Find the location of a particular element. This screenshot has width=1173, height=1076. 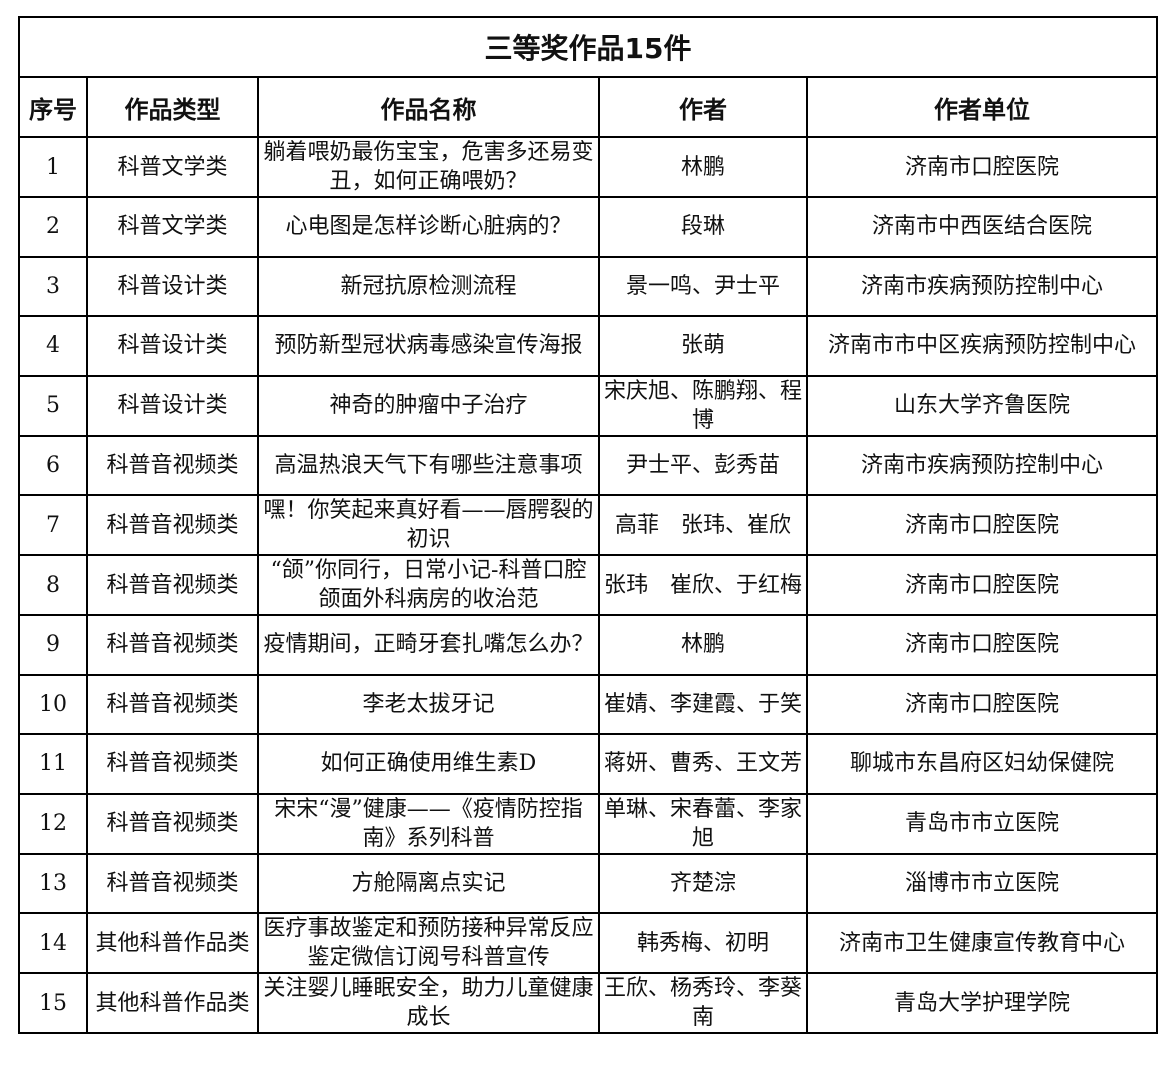

cell-text: 淄博市市立医院 is located at coordinates (982, 883).